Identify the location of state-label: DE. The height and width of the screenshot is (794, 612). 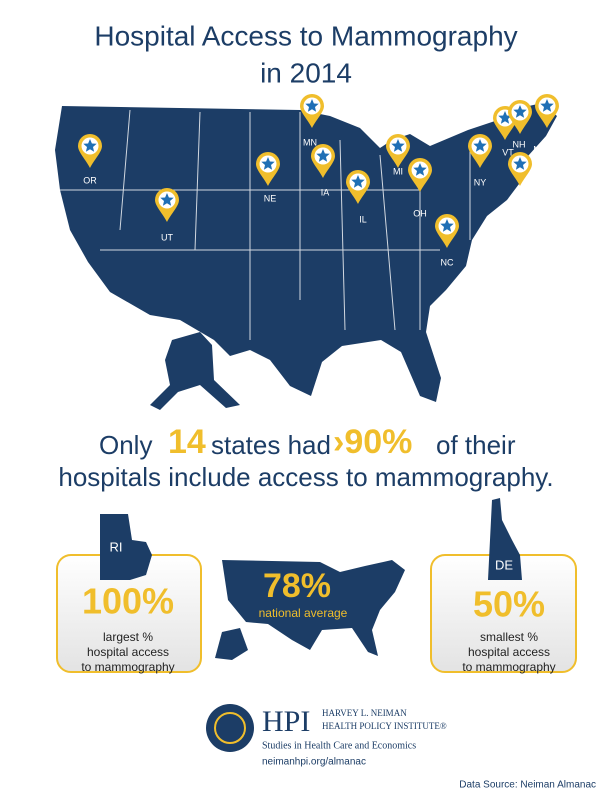
(504, 564).